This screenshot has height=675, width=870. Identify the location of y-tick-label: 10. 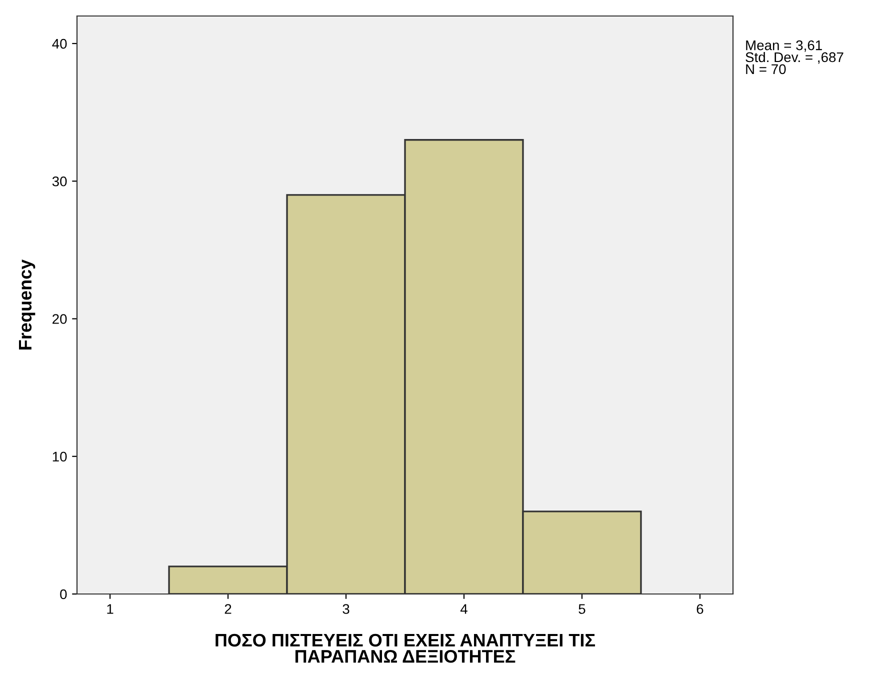
(59, 457).